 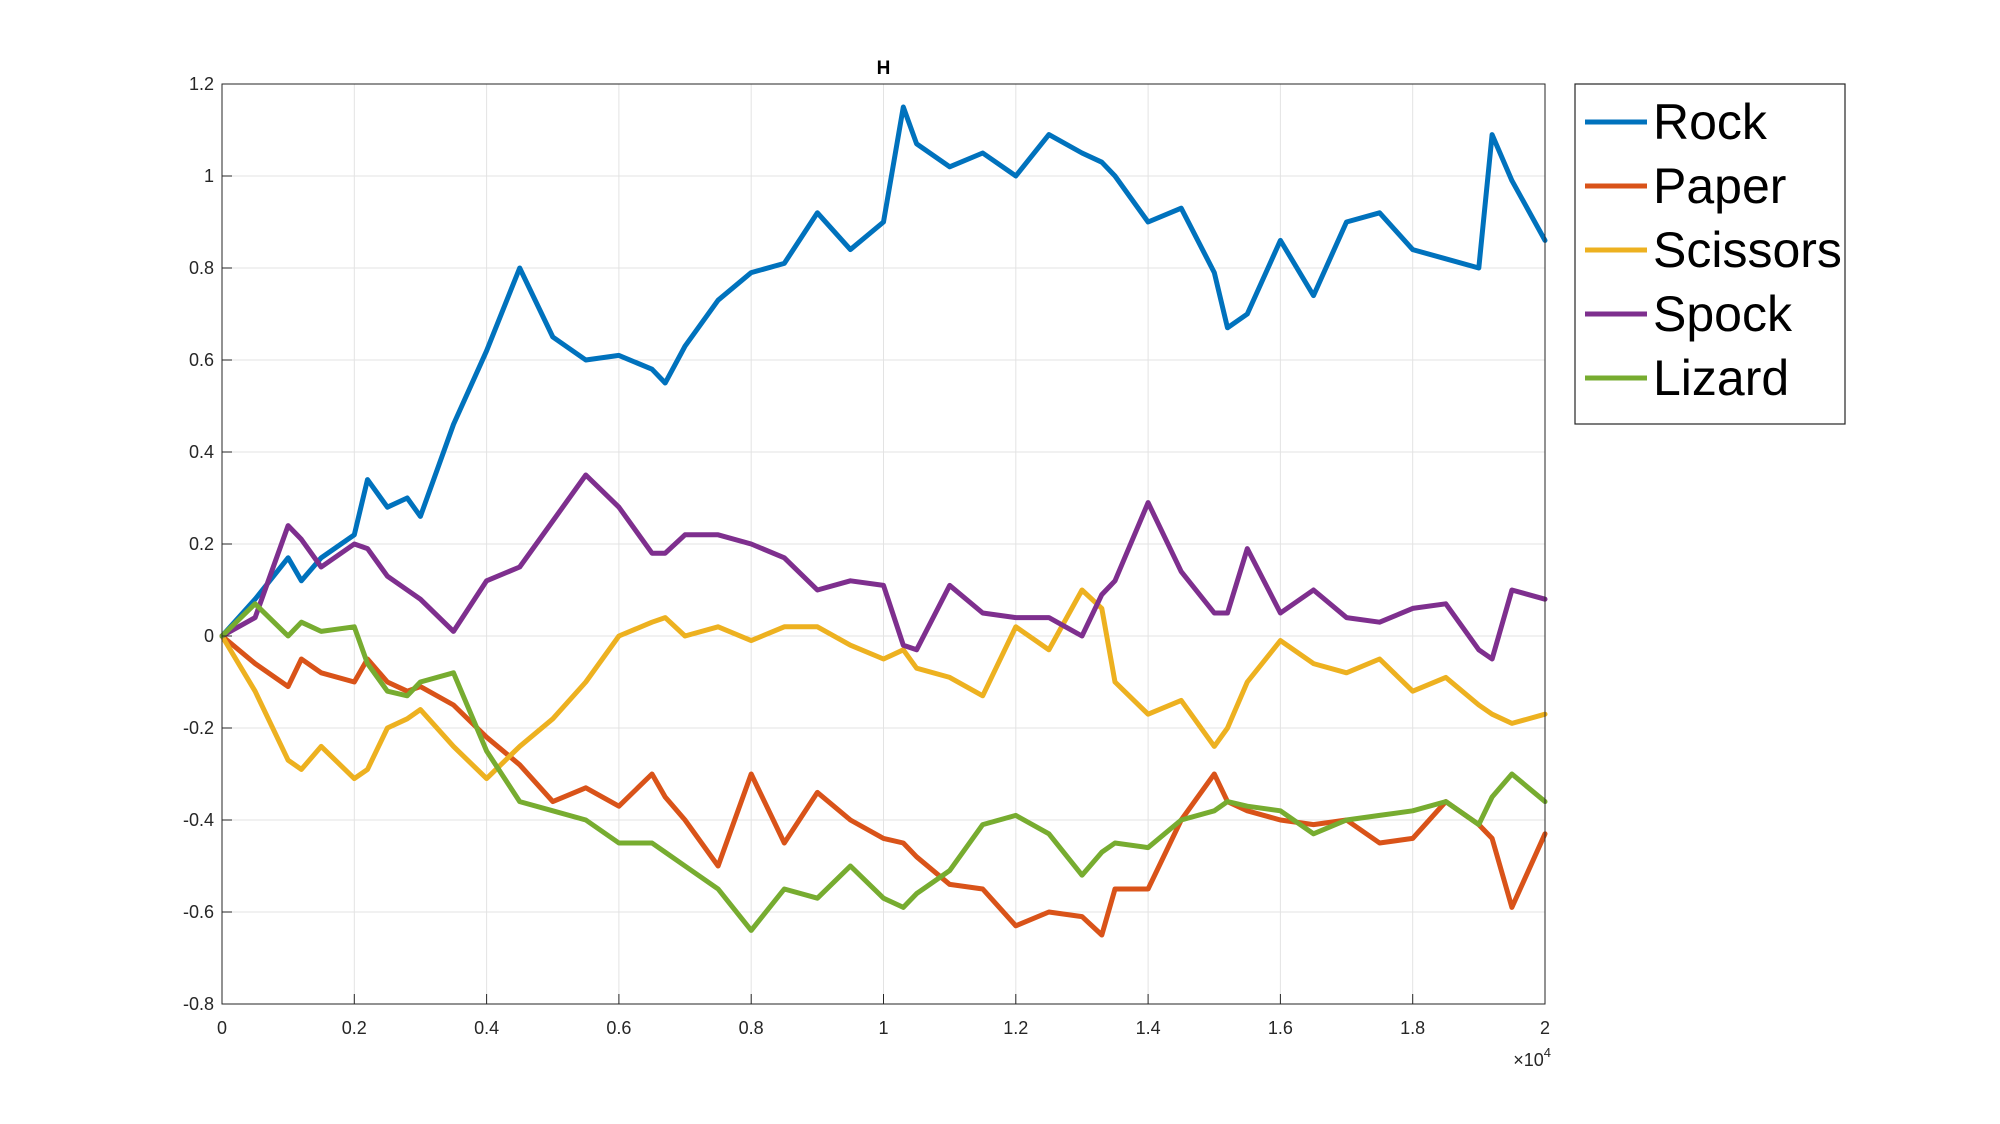 What do you see at coordinates (201, 268) in the screenshot?
I see `y-tick-label: 0.8` at bounding box center [201, 268].